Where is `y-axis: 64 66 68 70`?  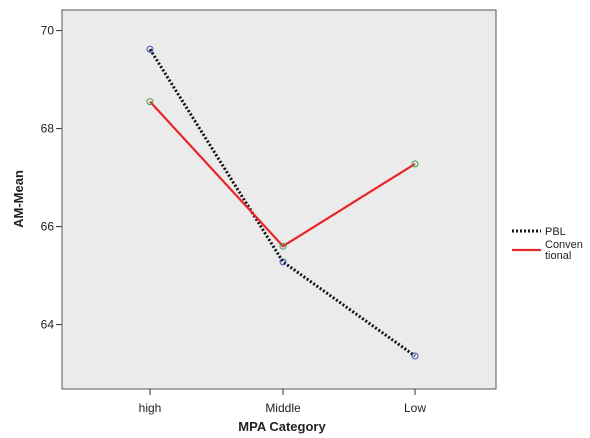 y-axis: 64 66 68 70 is located at coordinates (51, 178).